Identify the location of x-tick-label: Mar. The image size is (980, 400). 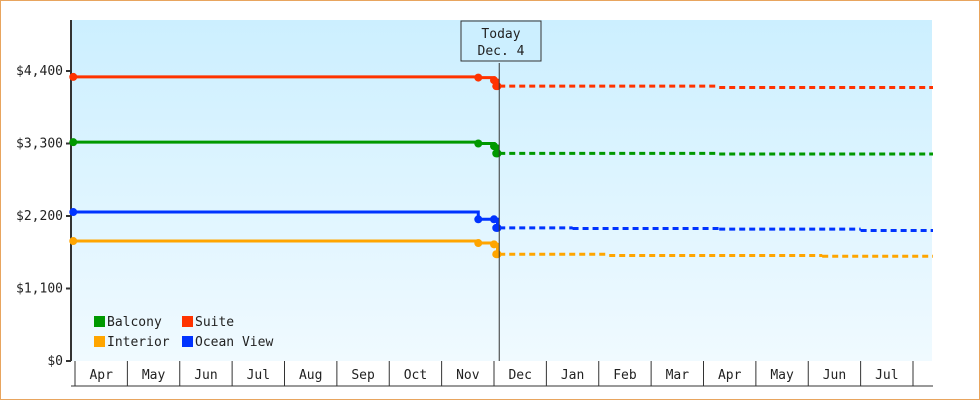
(678, 375).